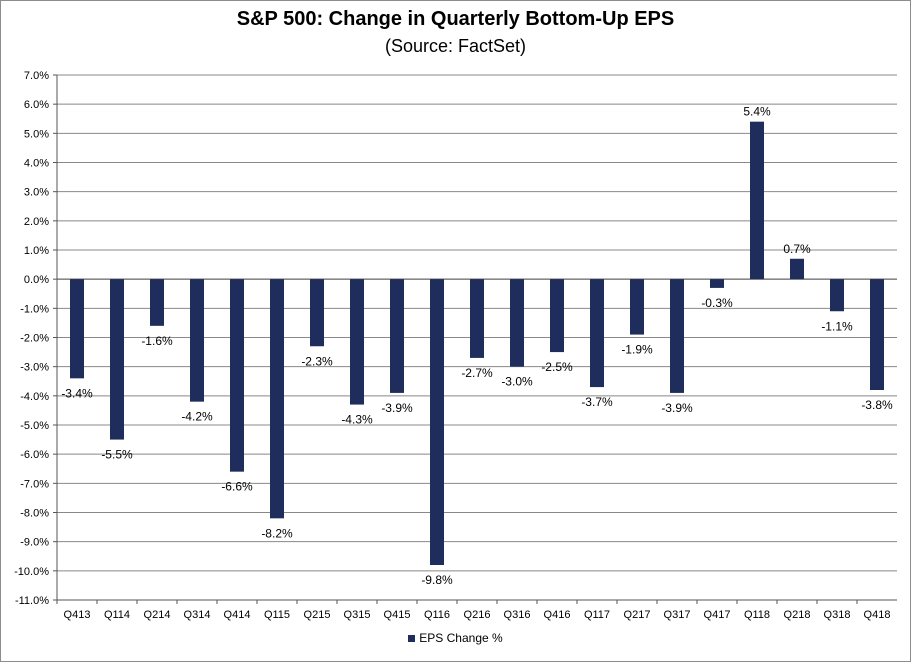 The width and height of the screenshot is (911, 662). What do you see at coordinates (797, 249) in the screenshot?
I see `data-label: 0.7%` at bounding box center [797, 249].